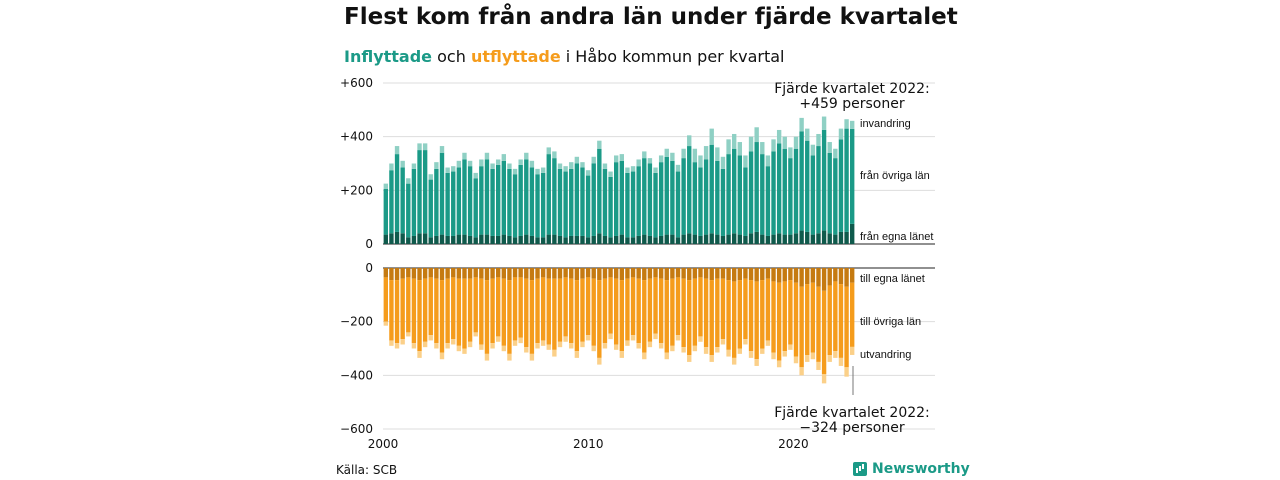  I want to click on y-tick-label-bottom: 0, so click(369, 268).